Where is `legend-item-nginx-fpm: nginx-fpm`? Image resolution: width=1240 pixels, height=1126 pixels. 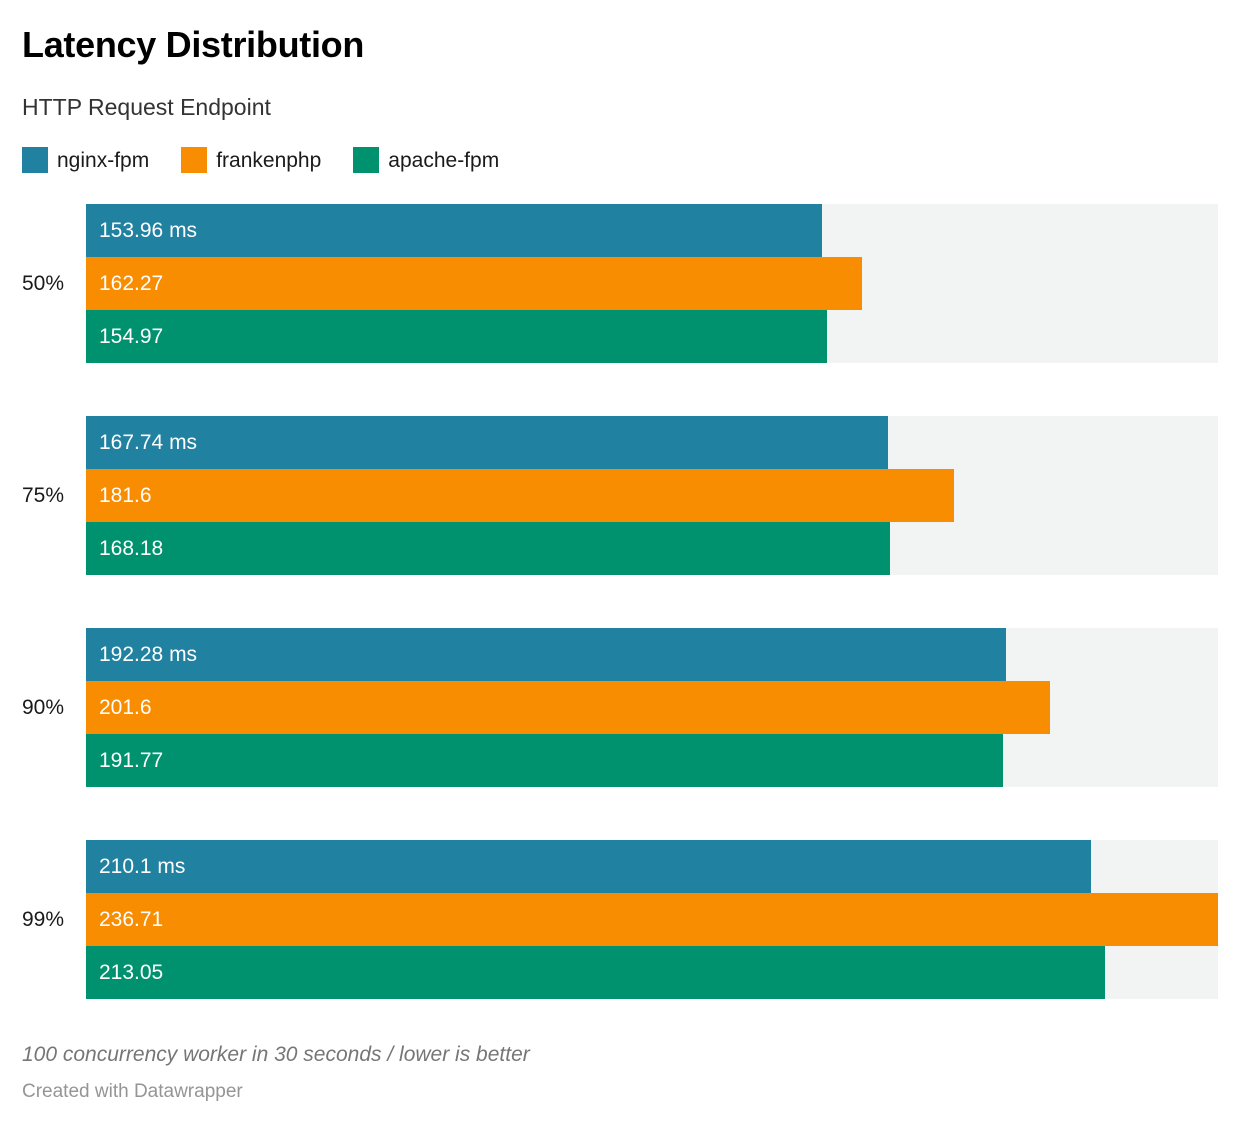
legend-item-nginx-fpm: nginx-fpm is located at coordinates (86, 160).